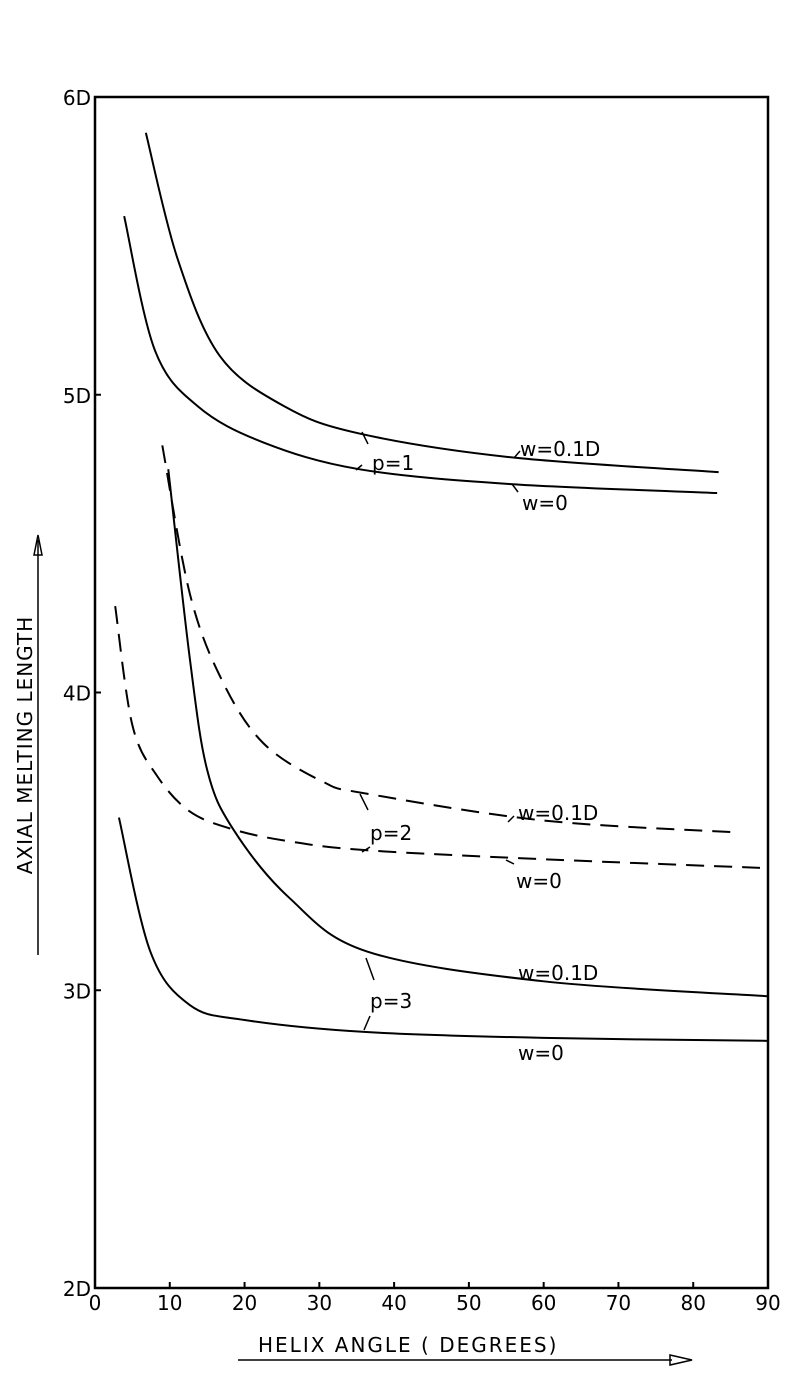 Image resolution: width=796 pixels, height=1382 pixels. I want to click on label-p3-w0: w=0, so click(541, 1053).